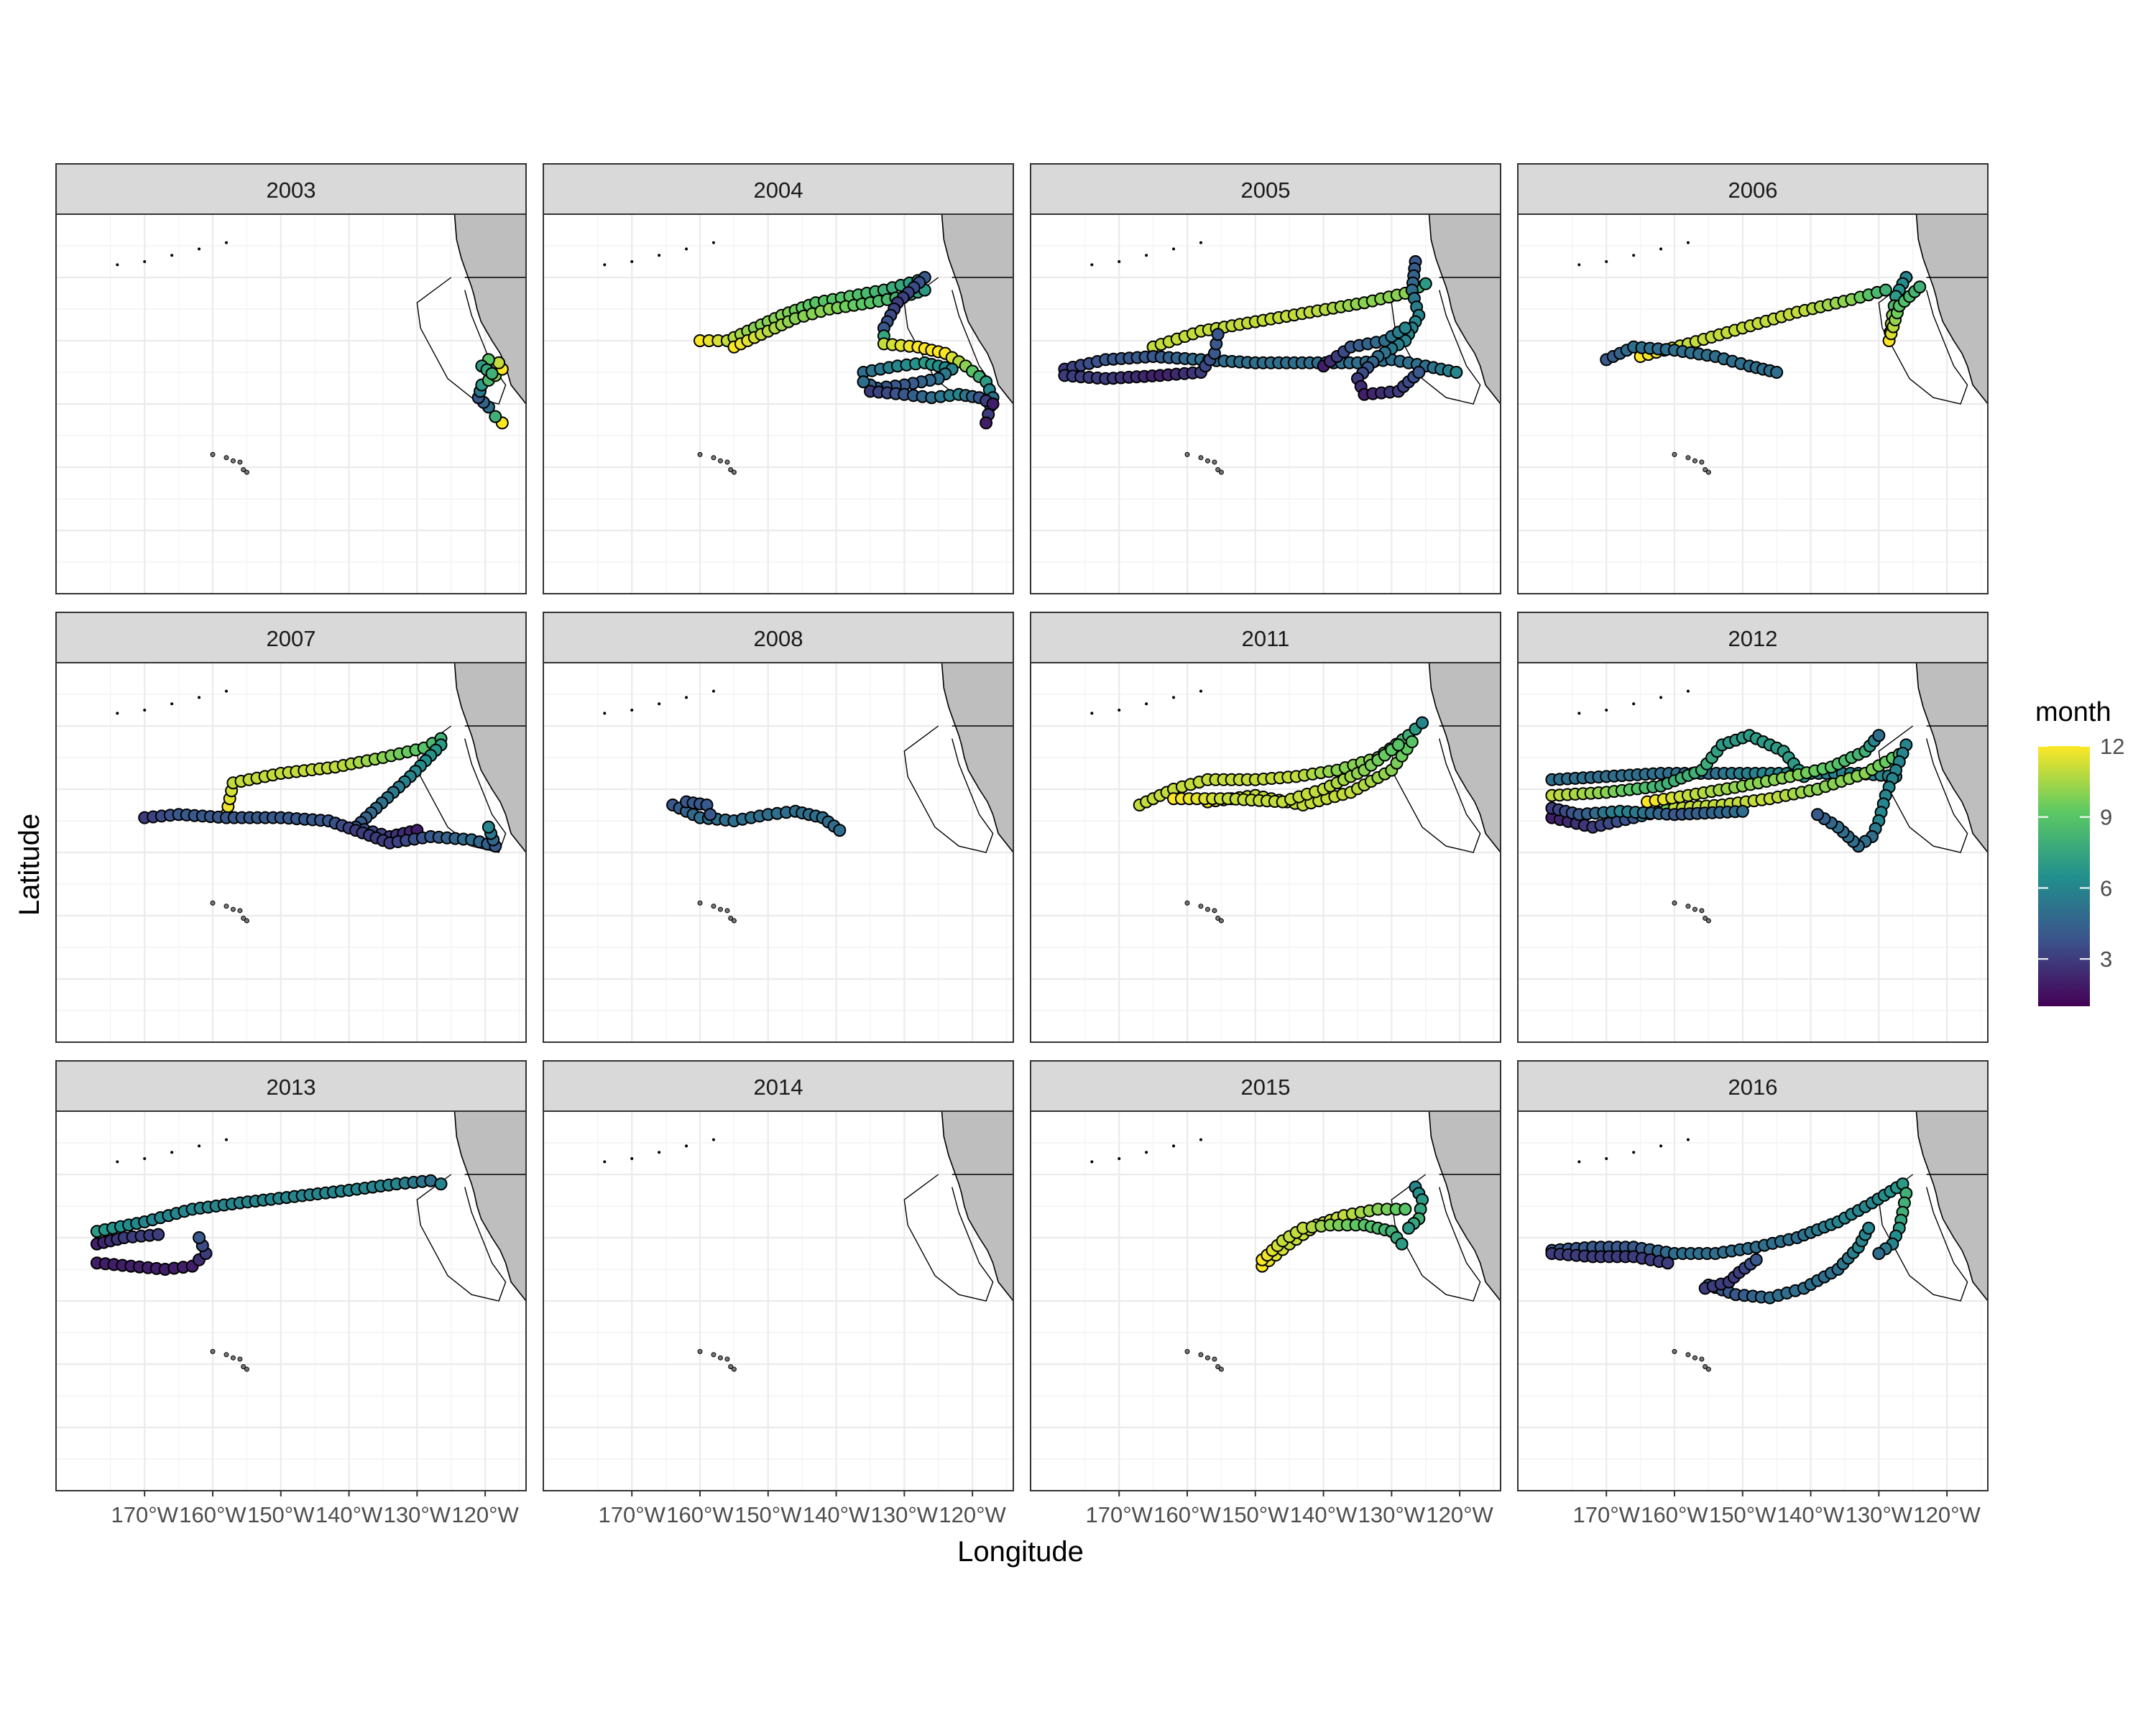 The width and height of the screenshot is (2156, 1725). I want to click on x-tick-label: 160°W, so click(213, 1514).